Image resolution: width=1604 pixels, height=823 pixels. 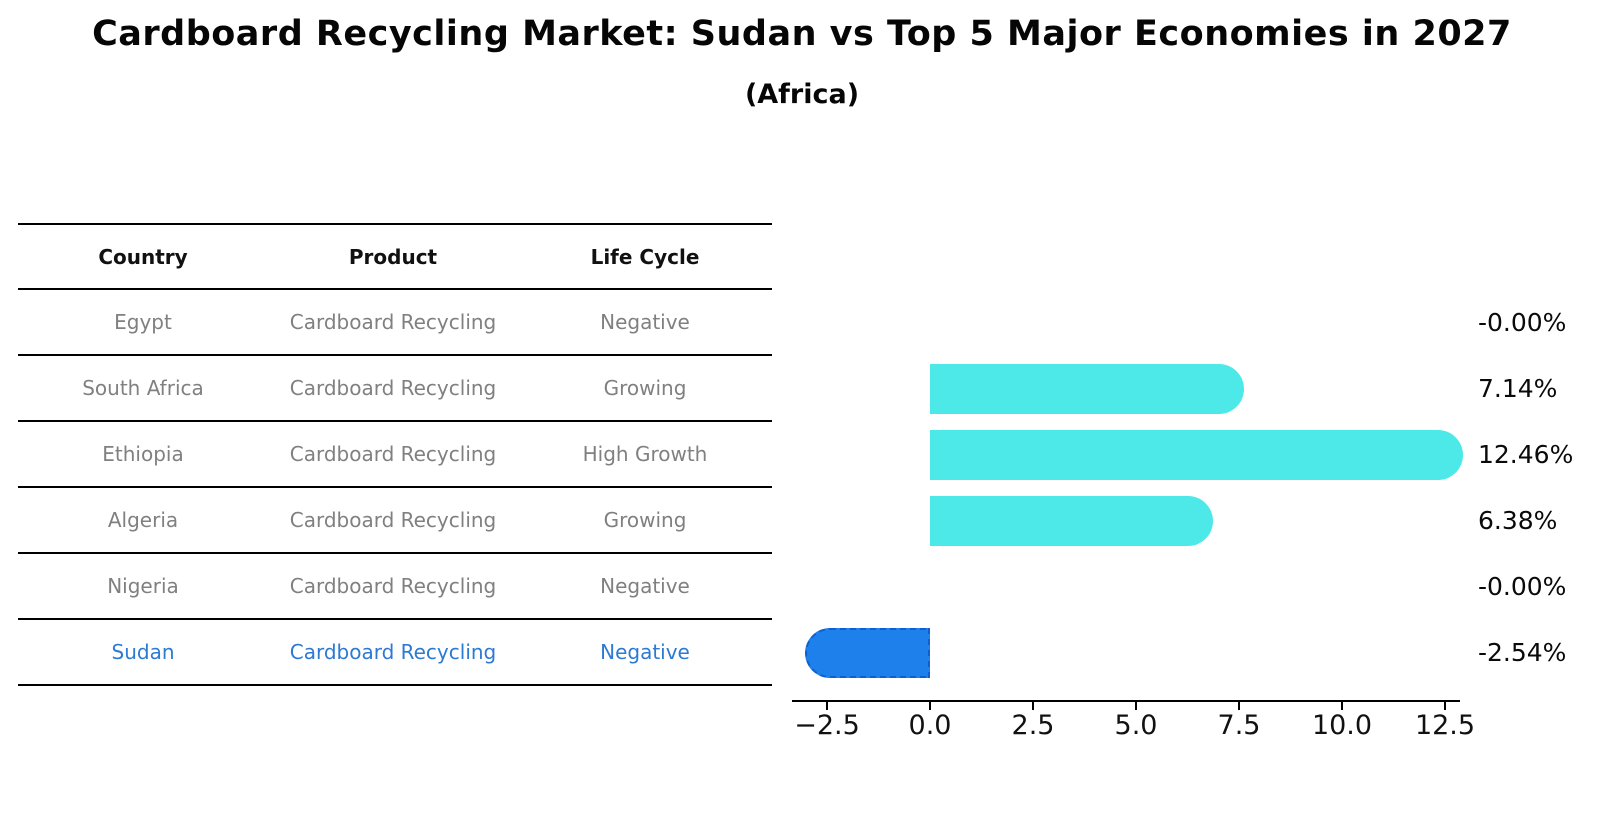 What do you see at coordinates (1522, 322) in the screenshot?
I see `value-label-egypt: -0.00%` at bounding box center [1522, 322].